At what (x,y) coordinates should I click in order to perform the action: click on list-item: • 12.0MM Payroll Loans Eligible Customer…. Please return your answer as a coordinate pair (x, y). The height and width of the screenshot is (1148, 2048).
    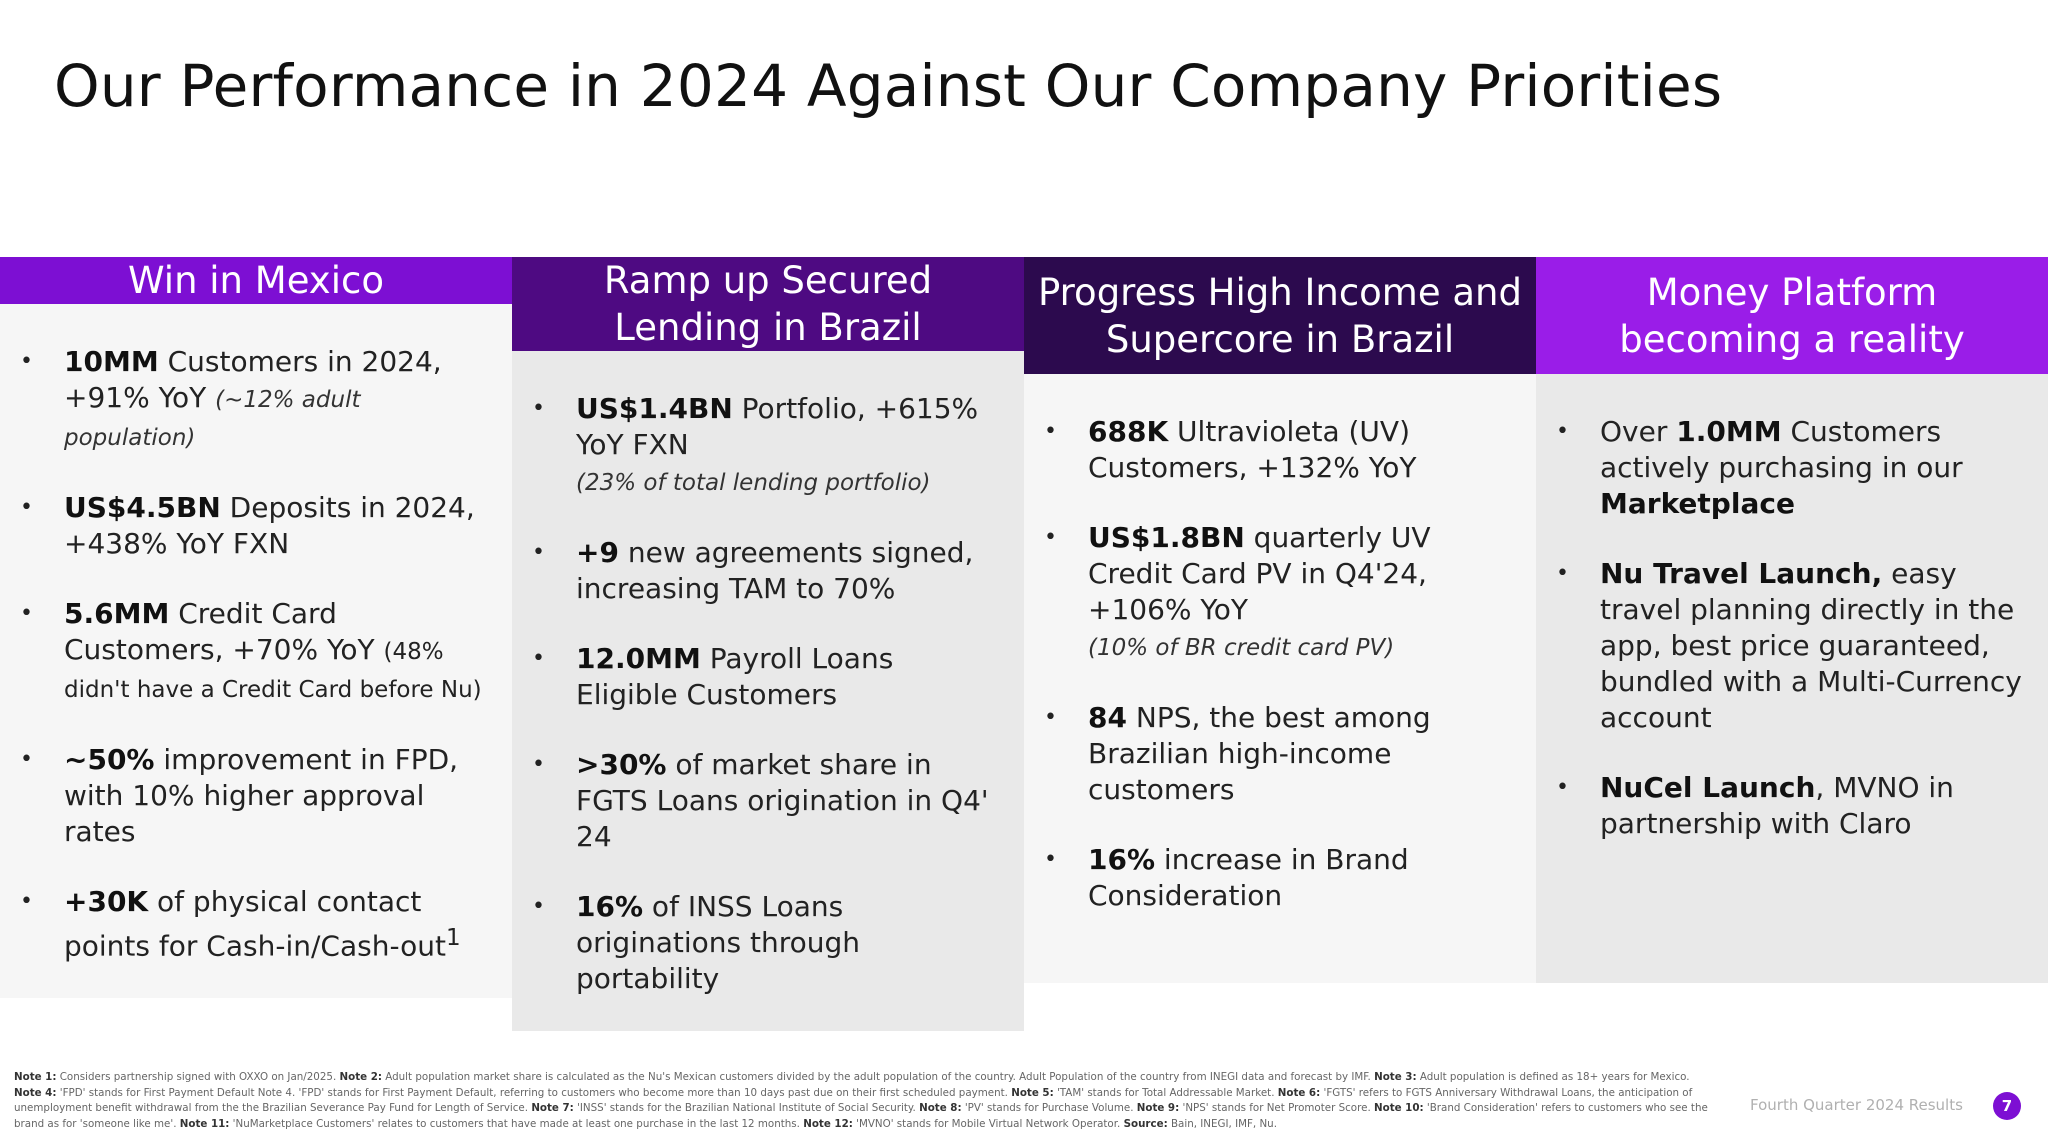
    Looking at the image, I should click on (713, 676).